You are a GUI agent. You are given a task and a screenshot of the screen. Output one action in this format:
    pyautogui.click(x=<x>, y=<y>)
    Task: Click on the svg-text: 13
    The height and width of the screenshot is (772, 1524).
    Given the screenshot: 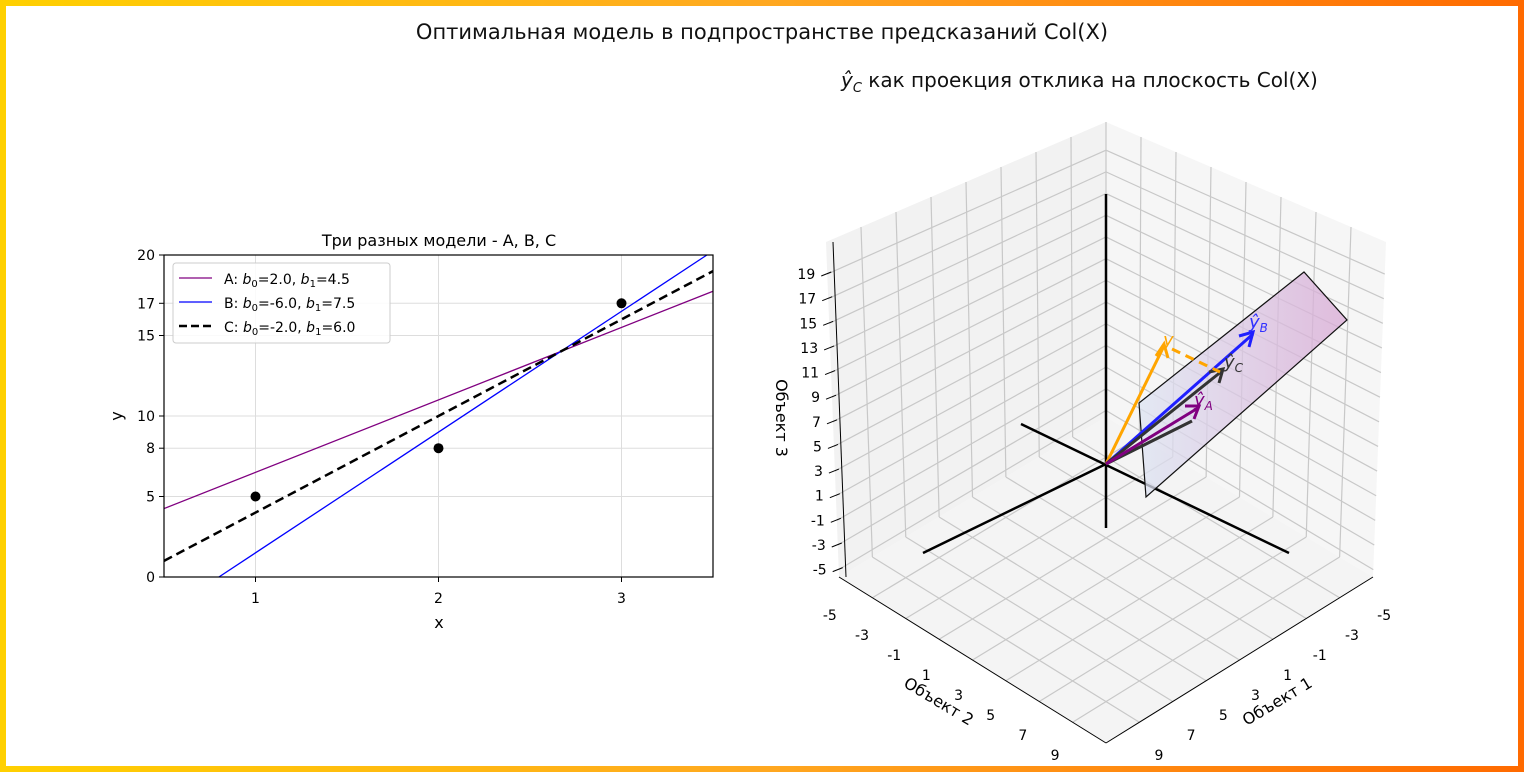 What is the action you would take?
    pyautogui.click(x=809, y=349)
    